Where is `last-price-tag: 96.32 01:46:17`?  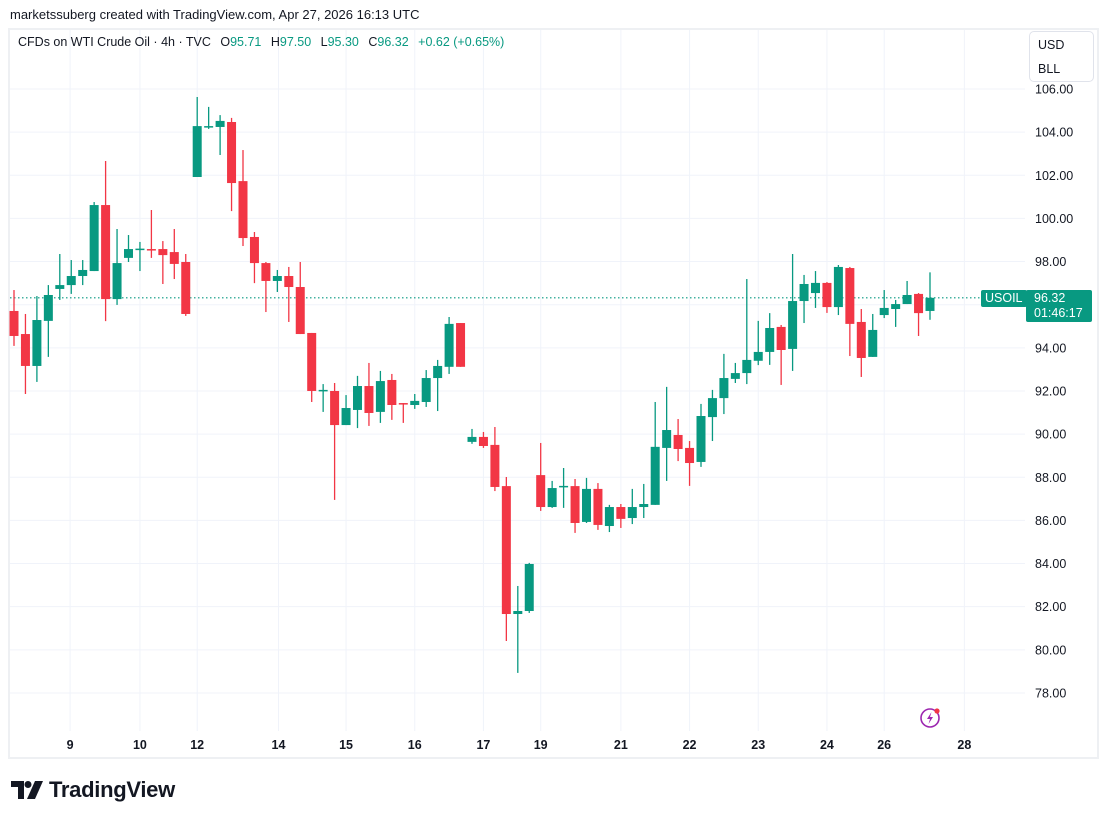 last-price-tag: 96.32 01:46:17 is located at coordinates (1059, 306).